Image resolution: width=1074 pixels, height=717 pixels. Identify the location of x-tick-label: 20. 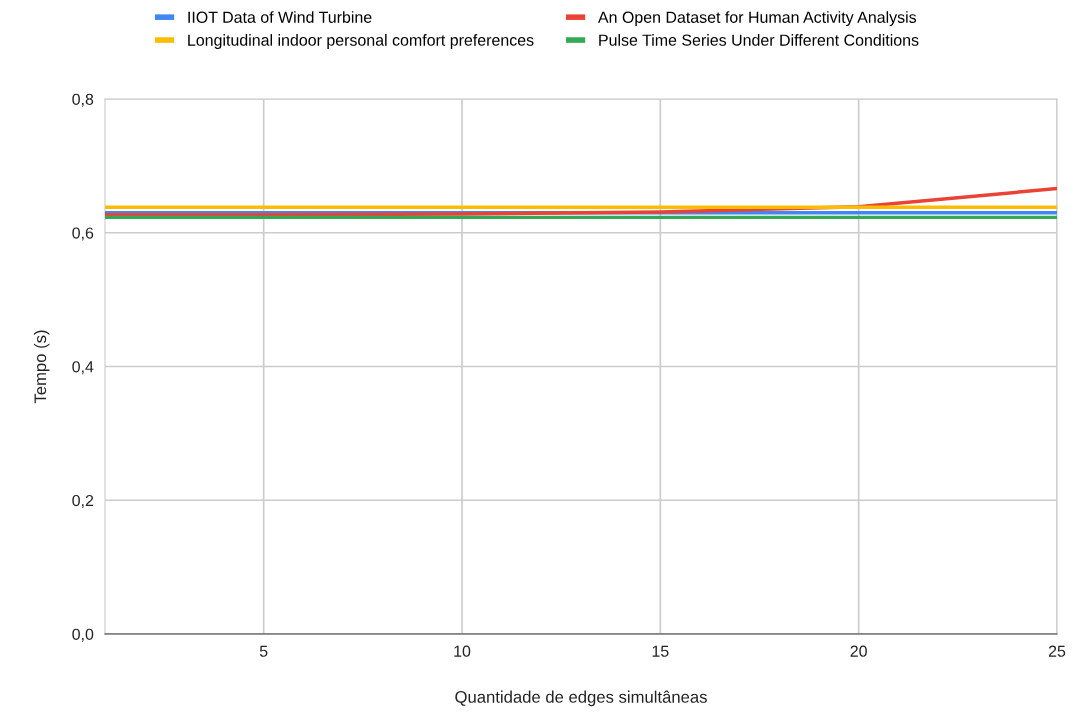
(858, 651).